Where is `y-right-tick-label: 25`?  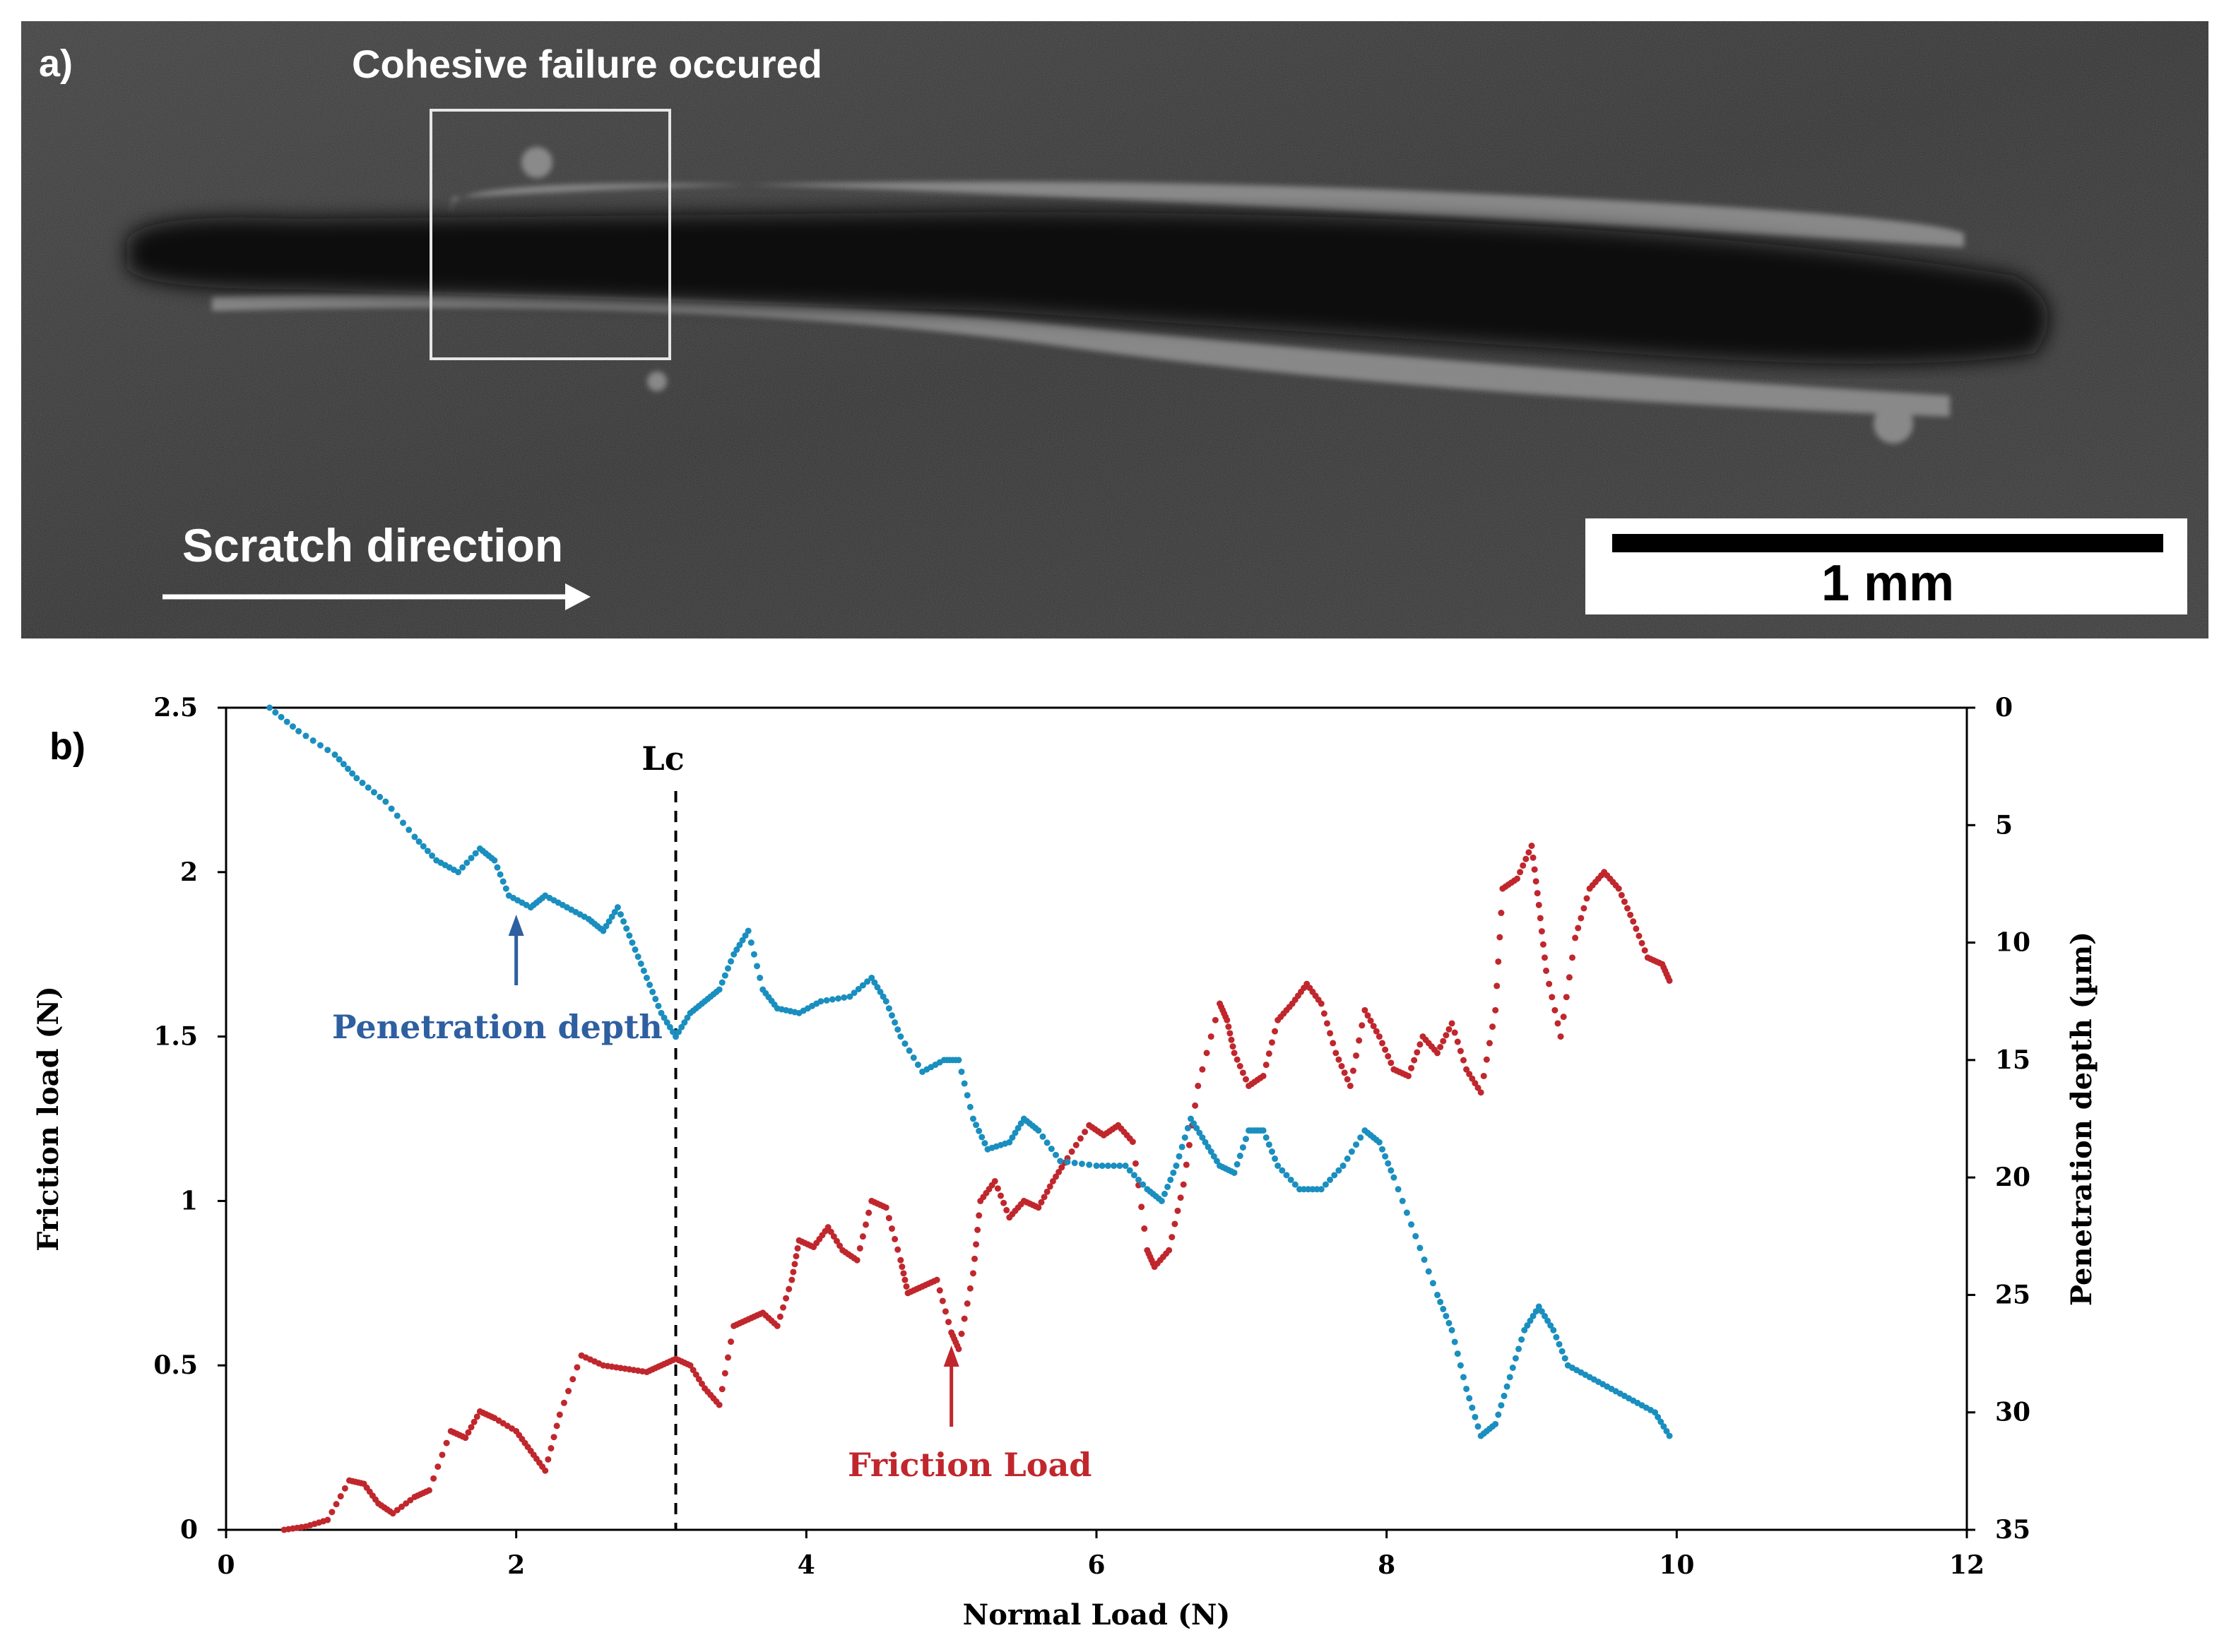 y-right-tick-label: 25 is located at coordinates (2012, 1294).